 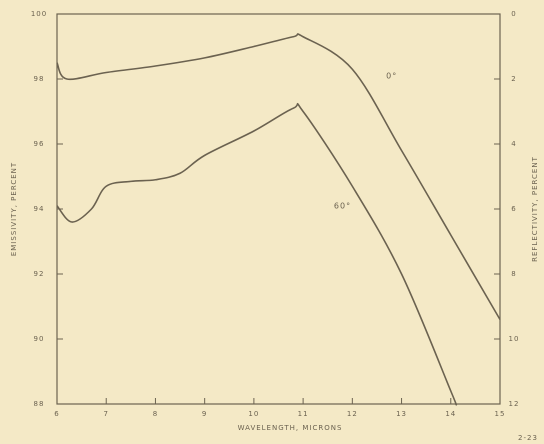 I want to click on x-tick-label: 10, so click(x=253, y=414).